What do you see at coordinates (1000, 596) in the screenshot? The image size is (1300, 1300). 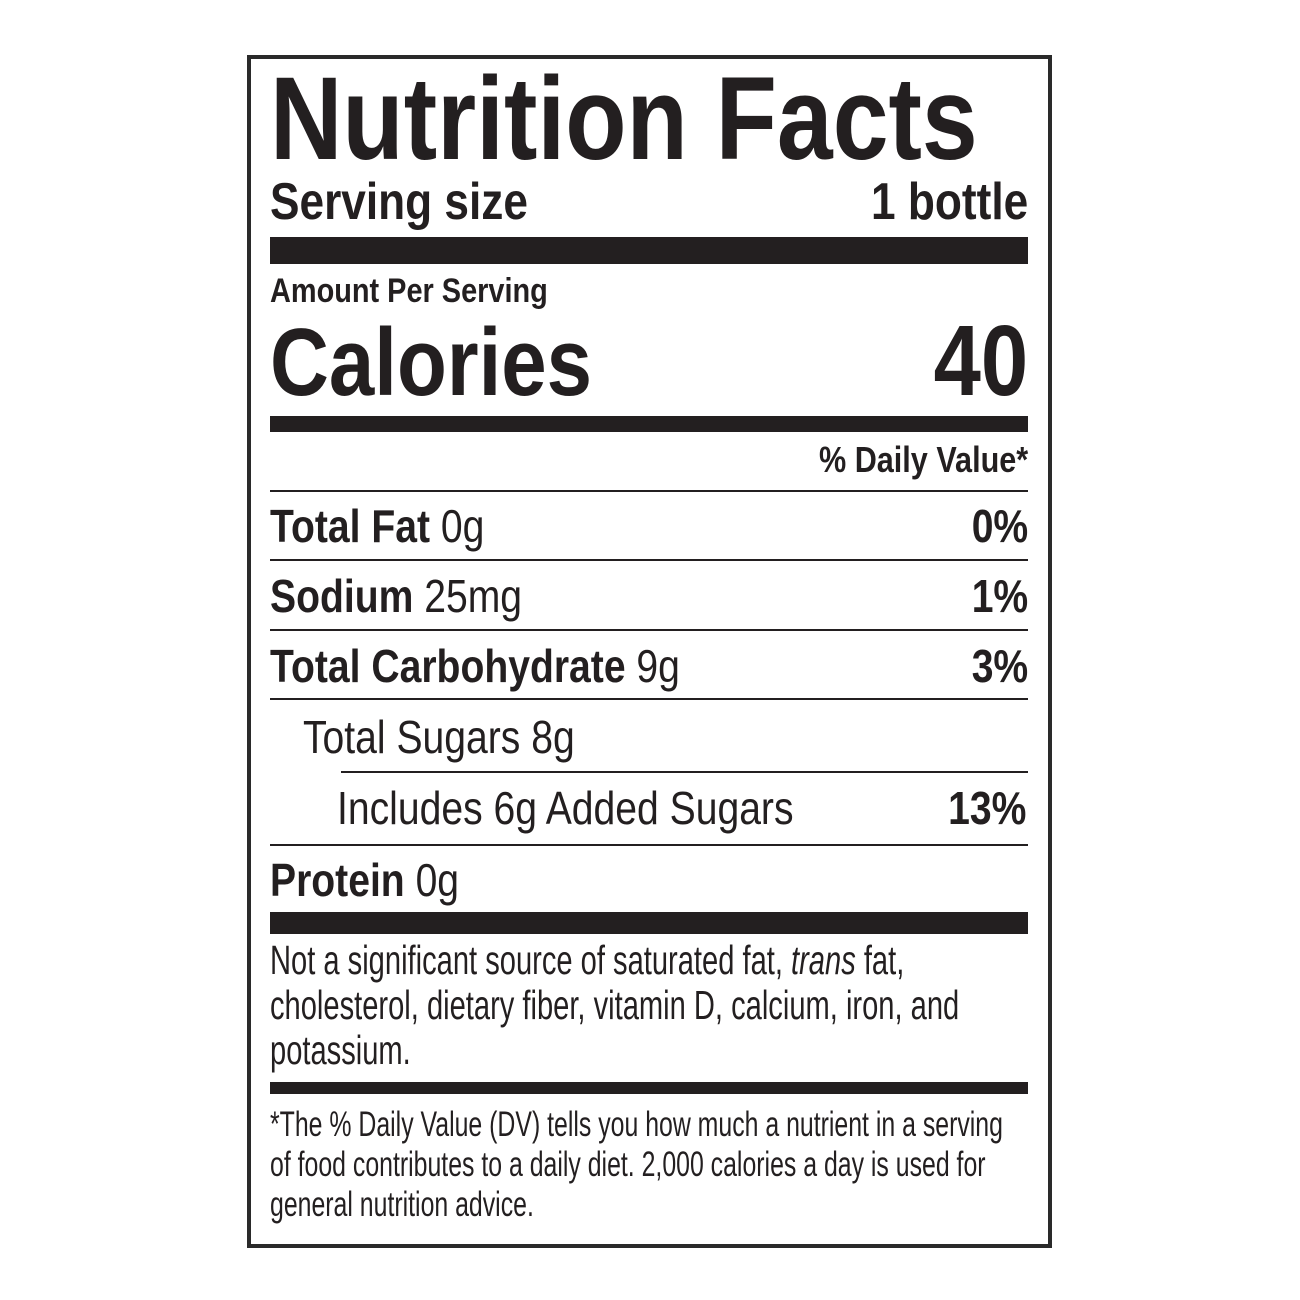 I see `nutrient-dv: 1%` at bounding box center [1000, 596].